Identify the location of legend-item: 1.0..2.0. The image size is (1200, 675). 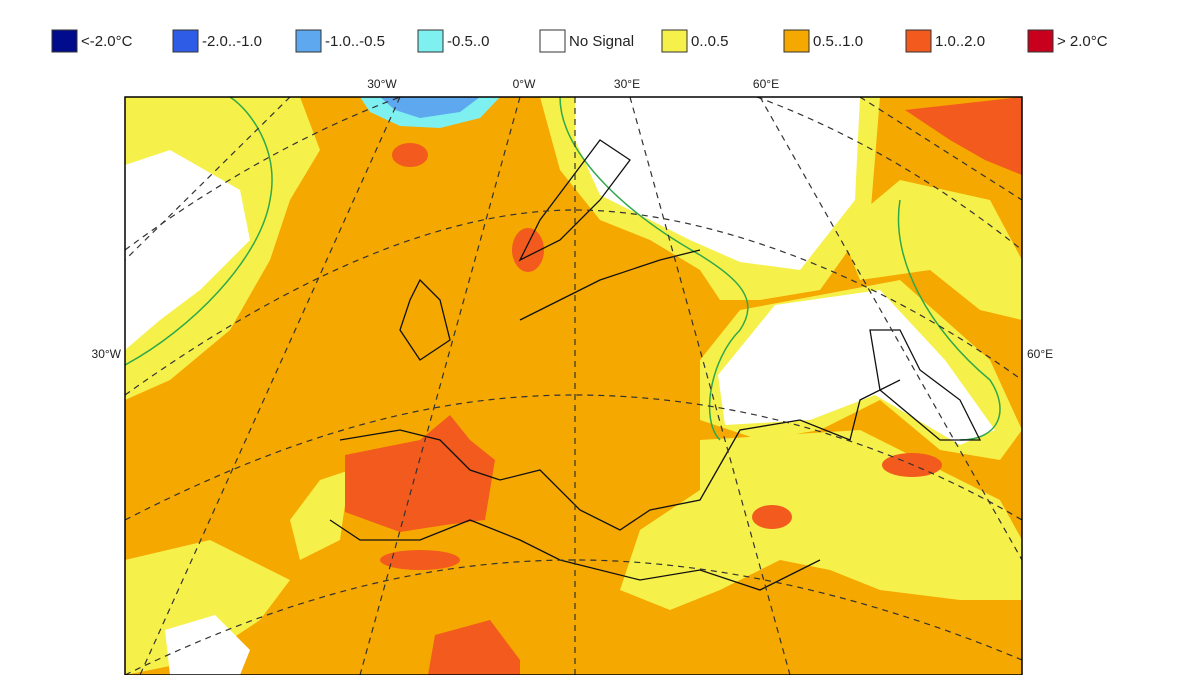
(945, 41).